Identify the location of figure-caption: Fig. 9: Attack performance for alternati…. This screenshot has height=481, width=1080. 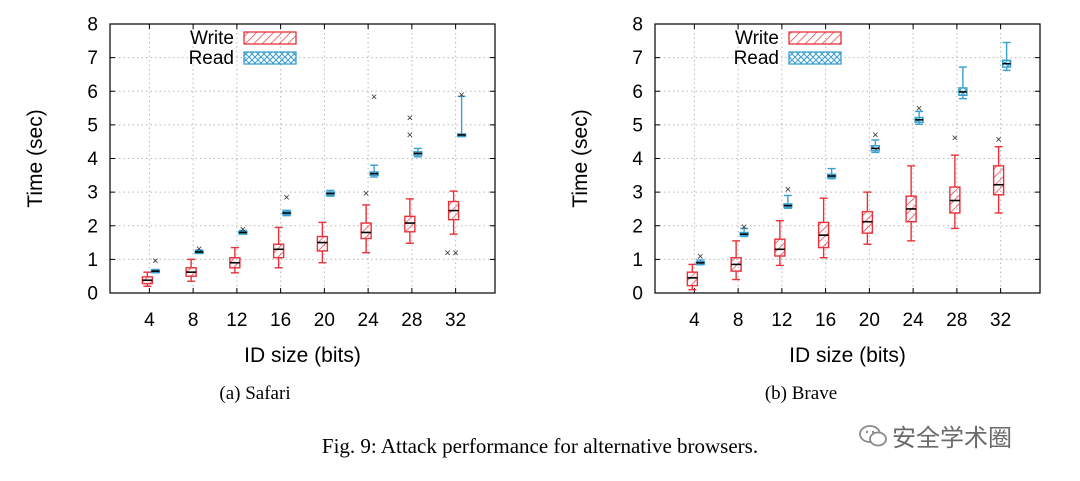
(540, 446).